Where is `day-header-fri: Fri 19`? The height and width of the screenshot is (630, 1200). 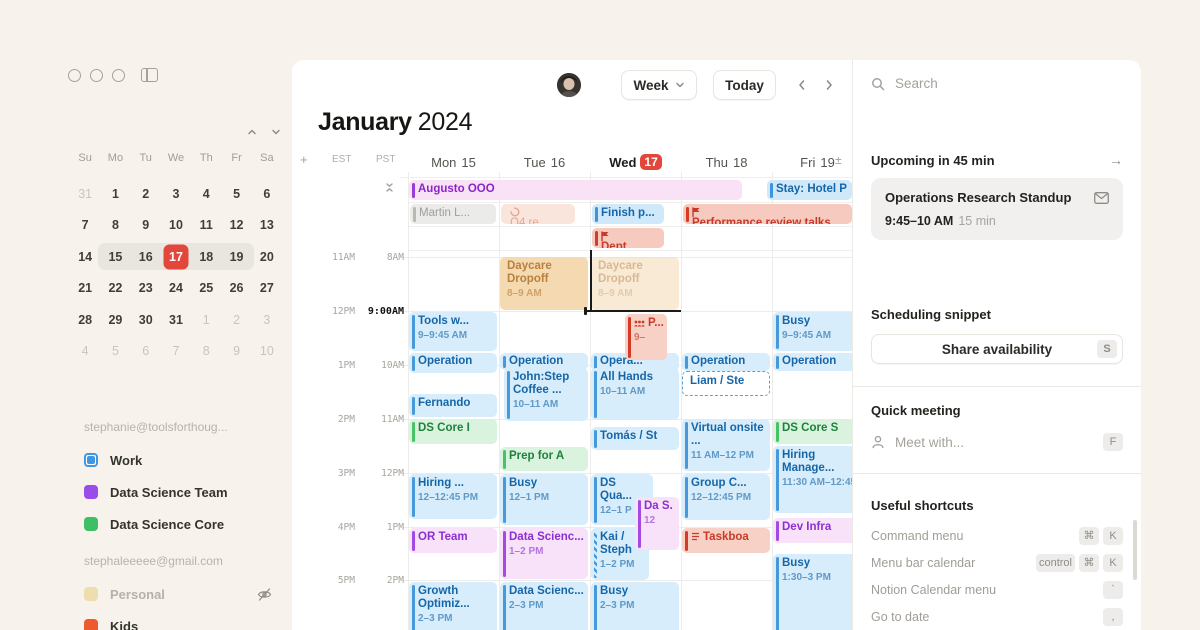
day-header-fri: Fri 19 is located at coordinates (817, 162).